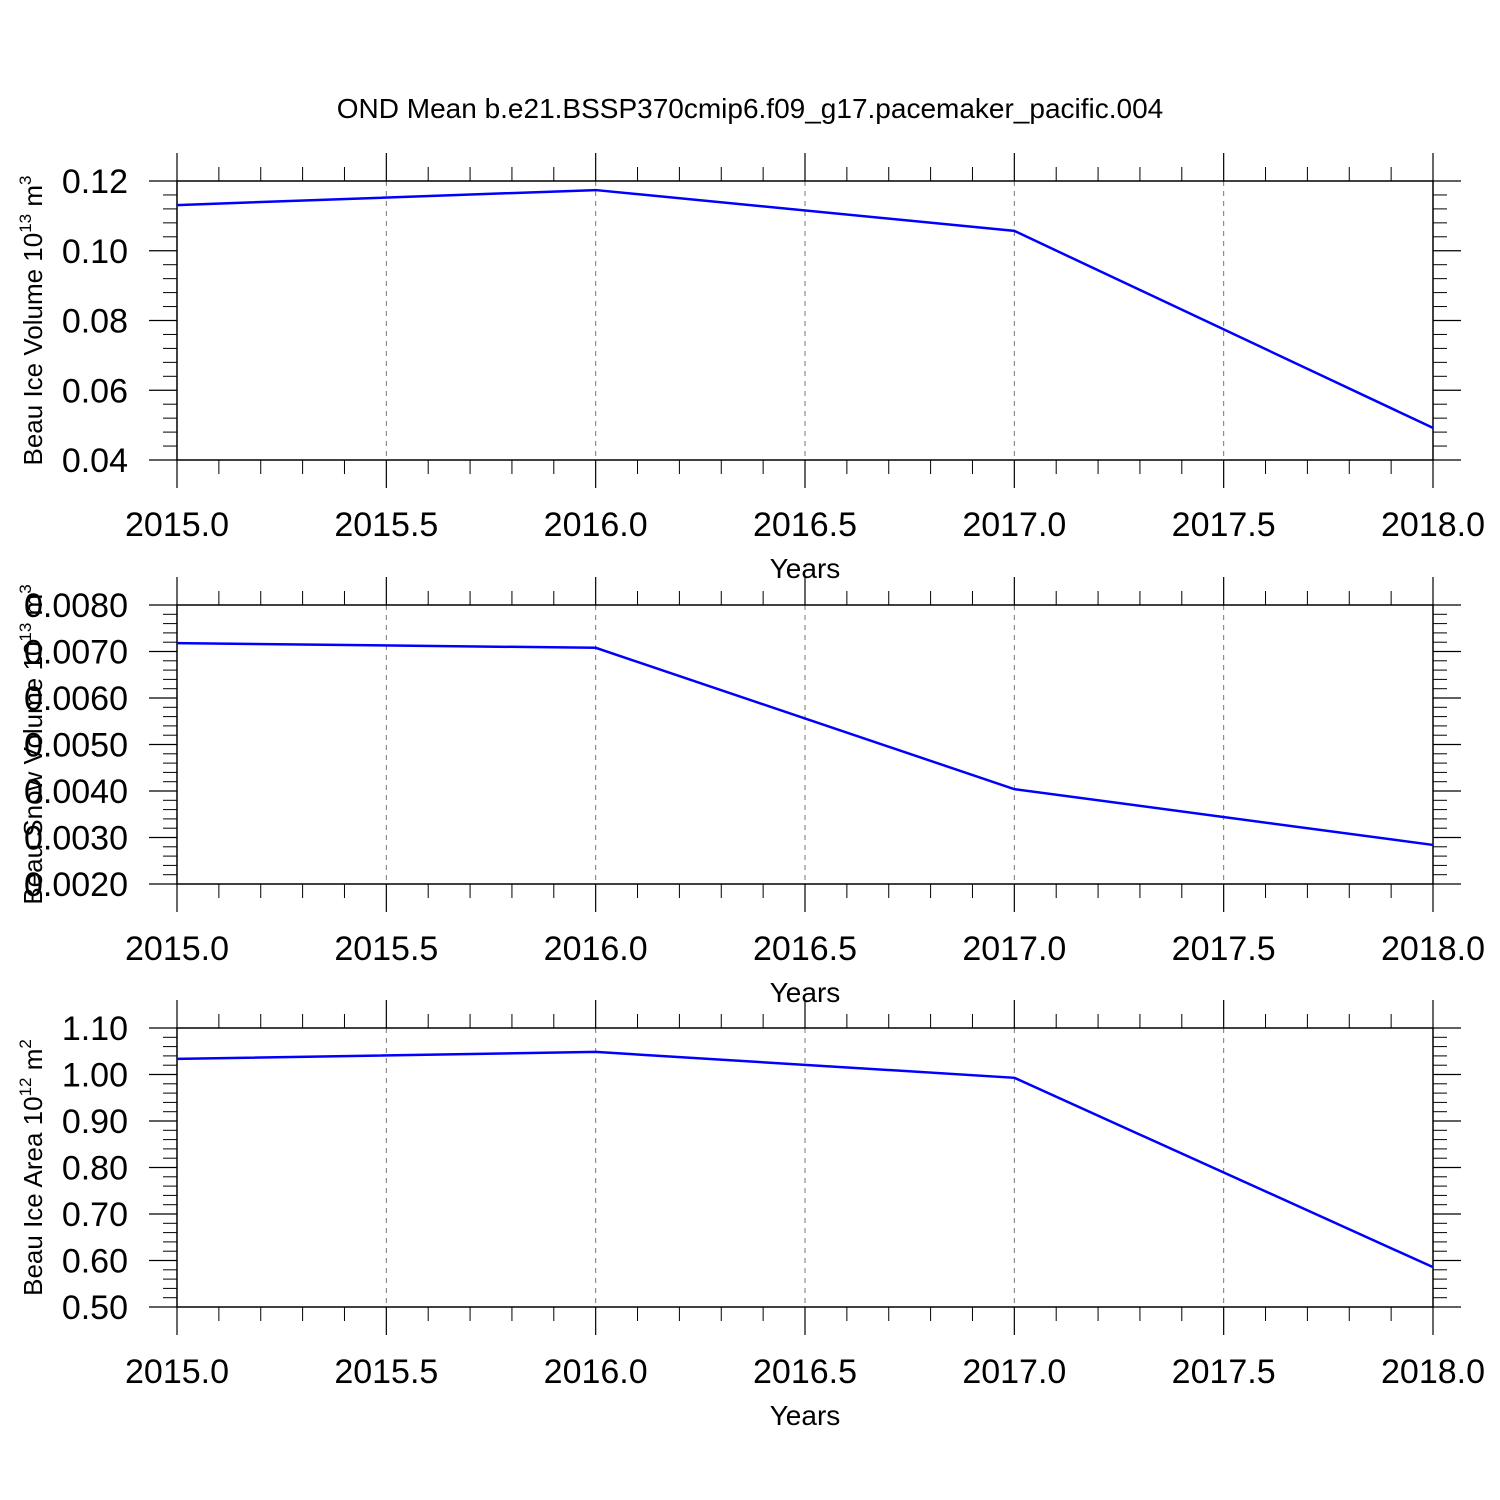  Describe the element at coordinates (33, 349) in the screenshot. I see `y-axis-label-part: Beau Ice Volume 10` at that location.